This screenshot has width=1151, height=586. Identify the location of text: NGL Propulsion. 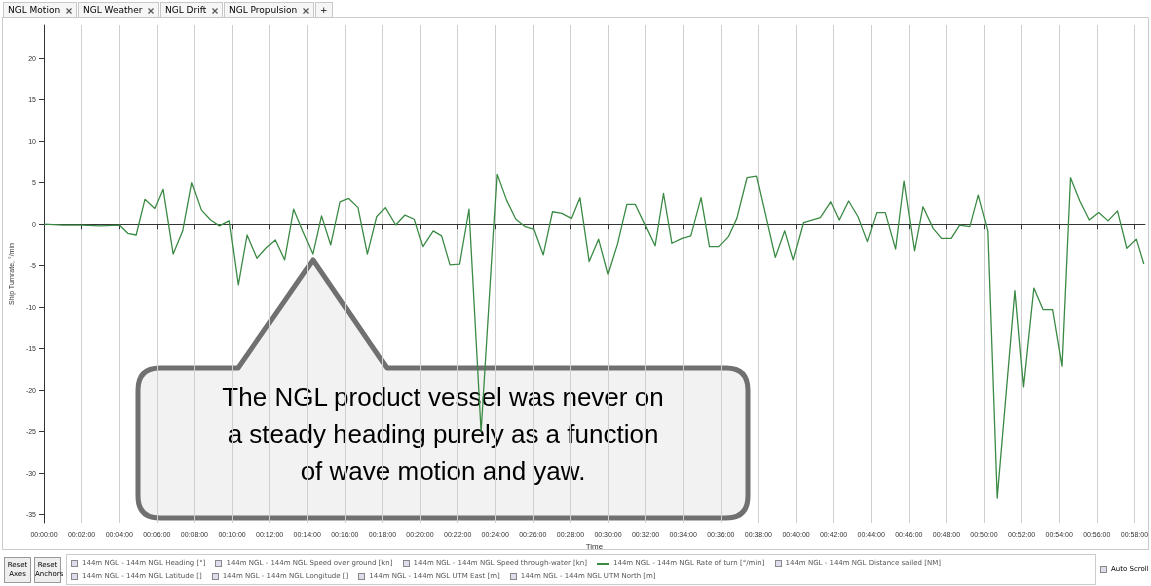
(263, 10).